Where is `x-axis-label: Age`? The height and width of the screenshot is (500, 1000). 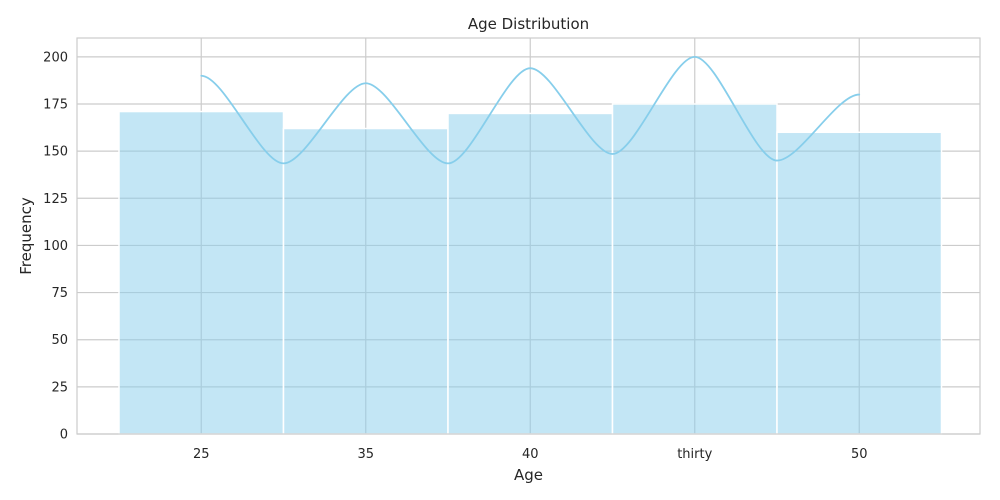 x-axis-label: Age is located at coordinates (528, 475).